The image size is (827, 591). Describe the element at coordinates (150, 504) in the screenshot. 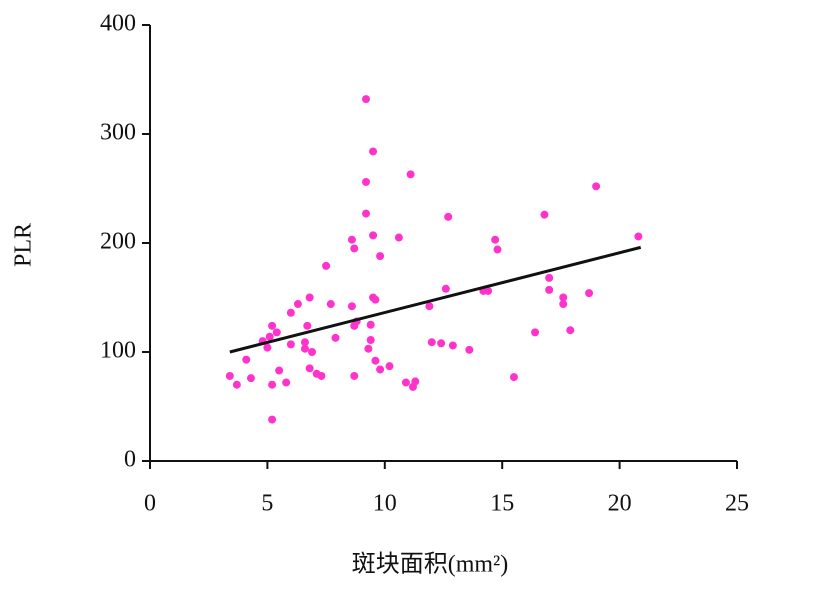

I see `x-tick-label: 0` at that location.